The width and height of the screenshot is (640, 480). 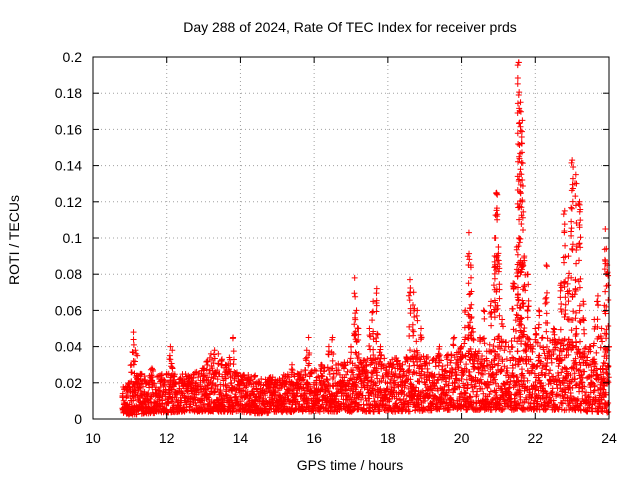 What do you see at coordinates (350, 465) in the screenshot?
I see `x-axis-label: GPS time / hours` at bounding box center [350, 465].